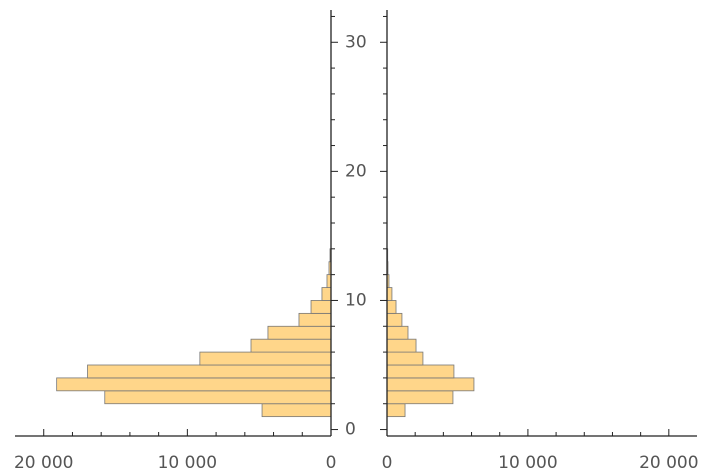 Image resolution: width=720 pixels, height=476 pixels. Describe the element at coordinates (356, 300) in the screenshot. I see `y-tick-label: 10` at that location.